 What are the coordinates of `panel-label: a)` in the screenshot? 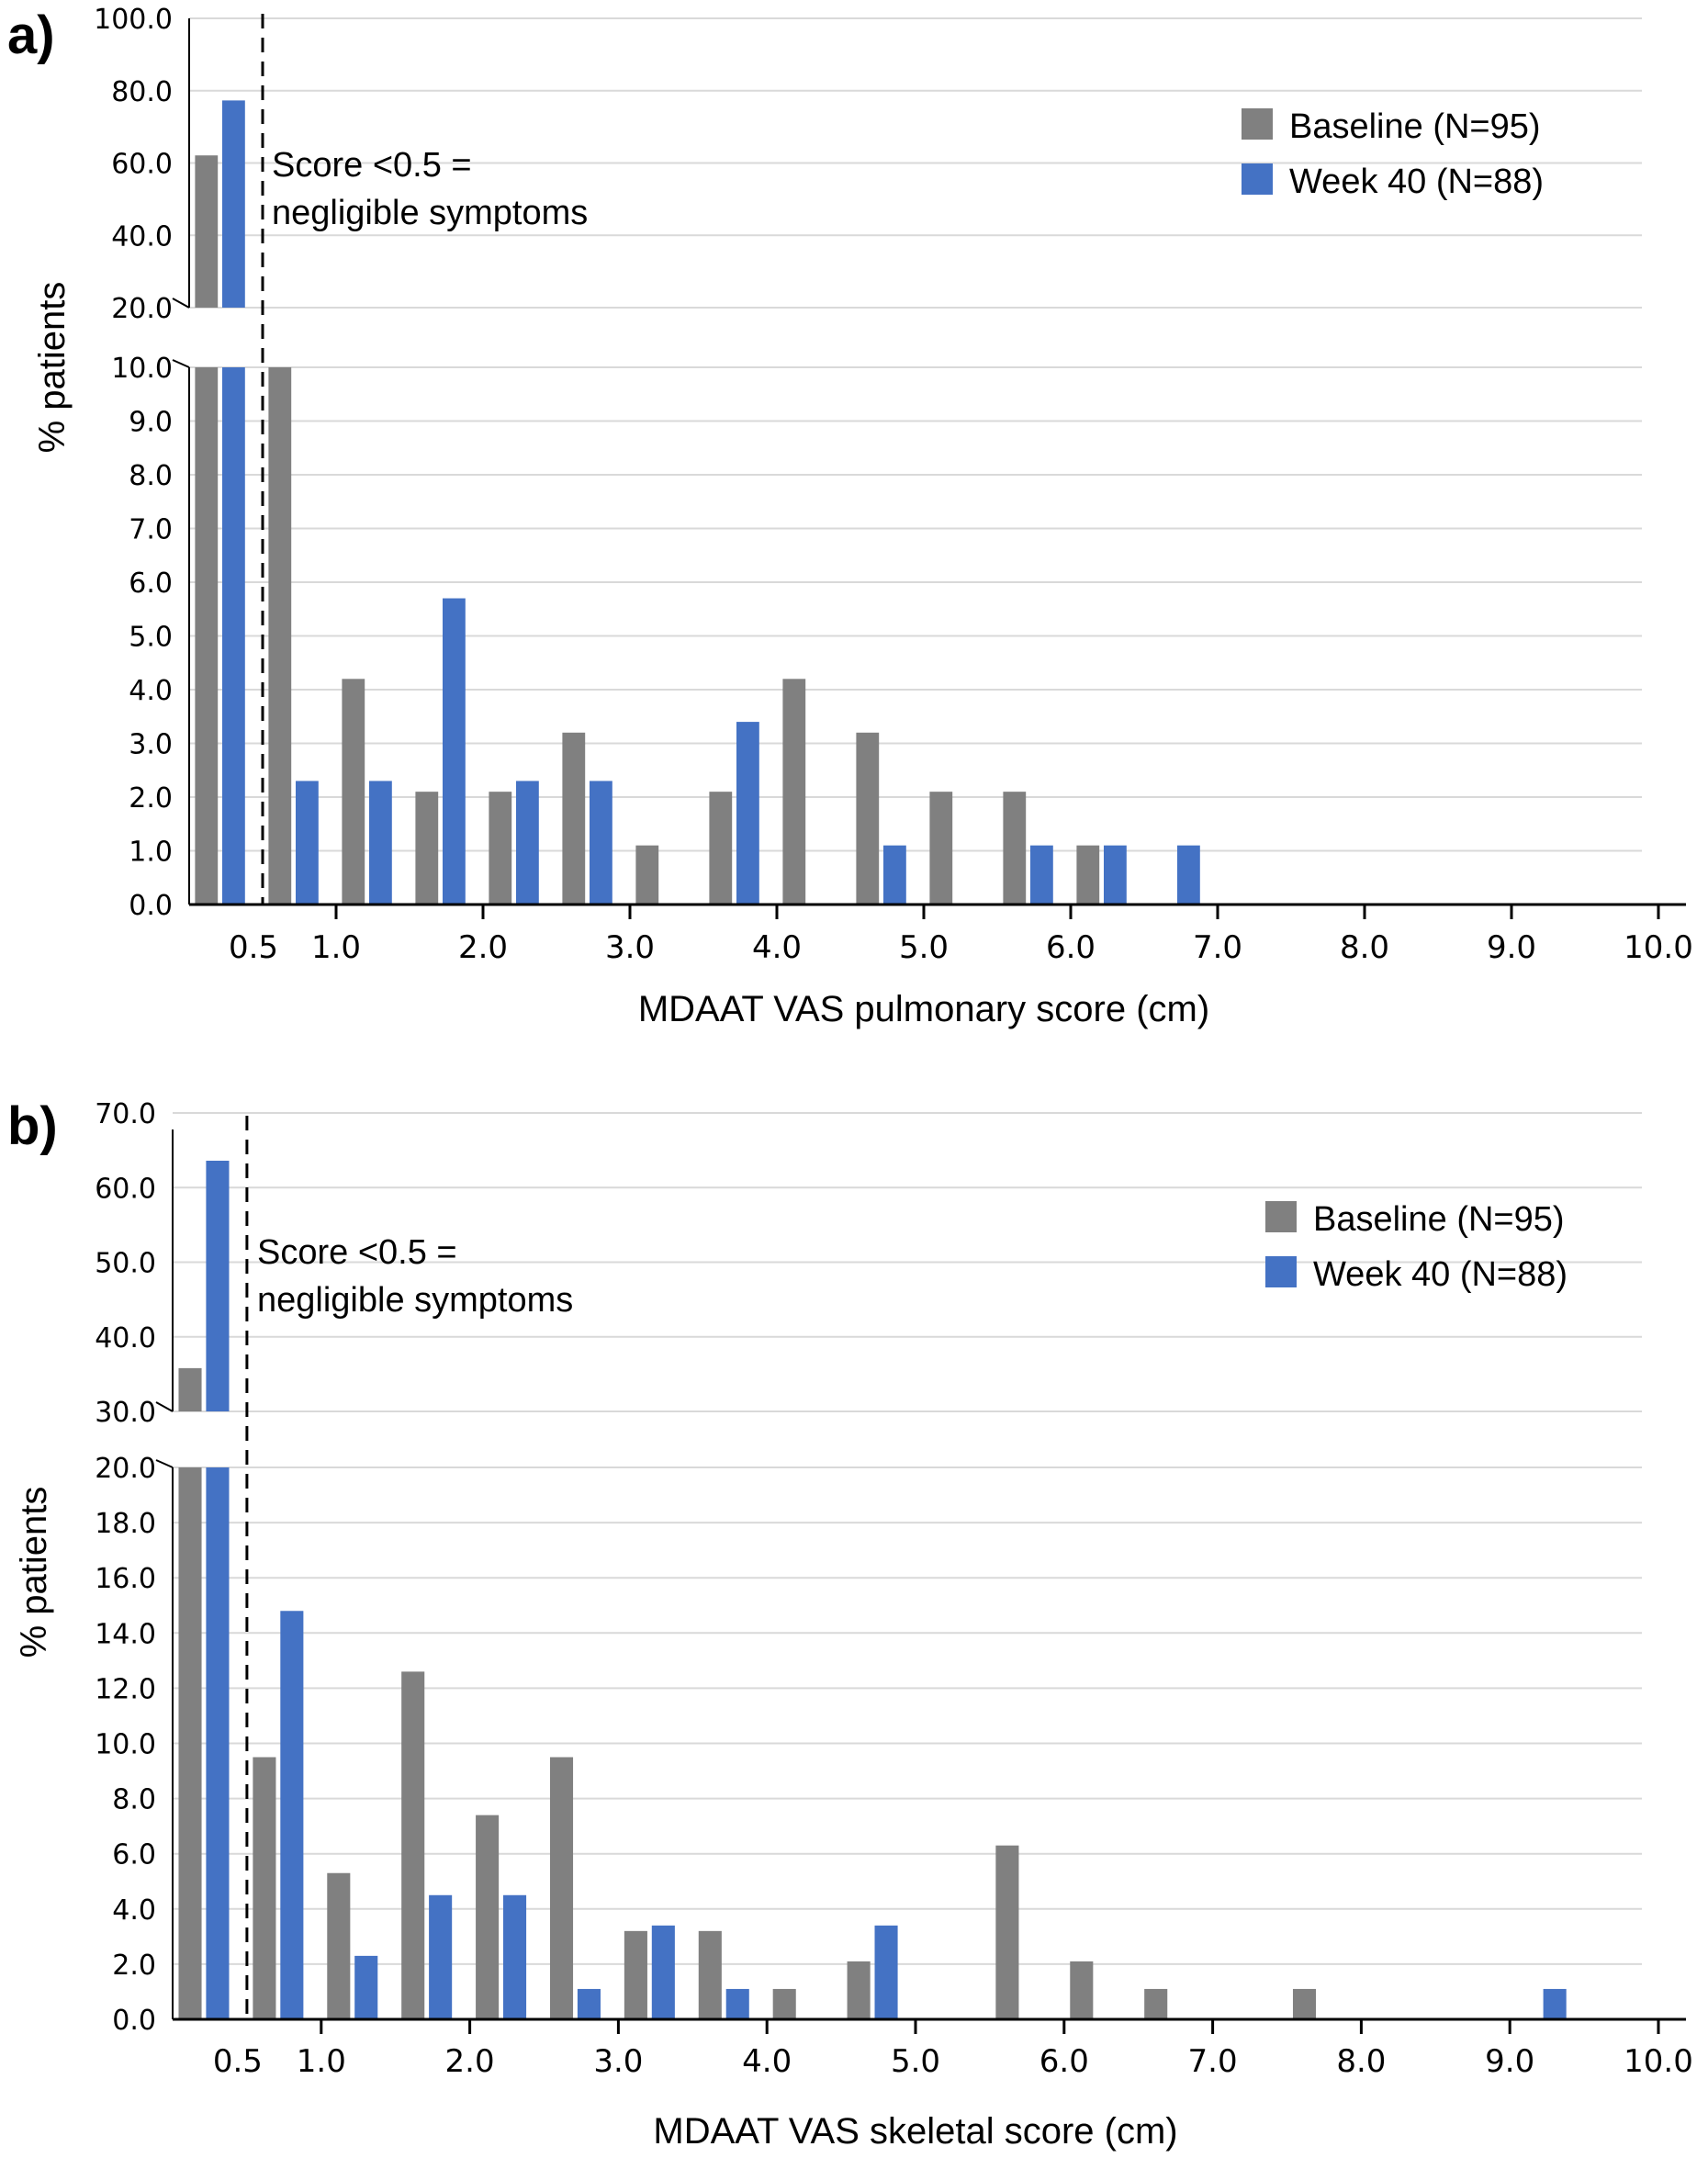 It's located at (31, 35).